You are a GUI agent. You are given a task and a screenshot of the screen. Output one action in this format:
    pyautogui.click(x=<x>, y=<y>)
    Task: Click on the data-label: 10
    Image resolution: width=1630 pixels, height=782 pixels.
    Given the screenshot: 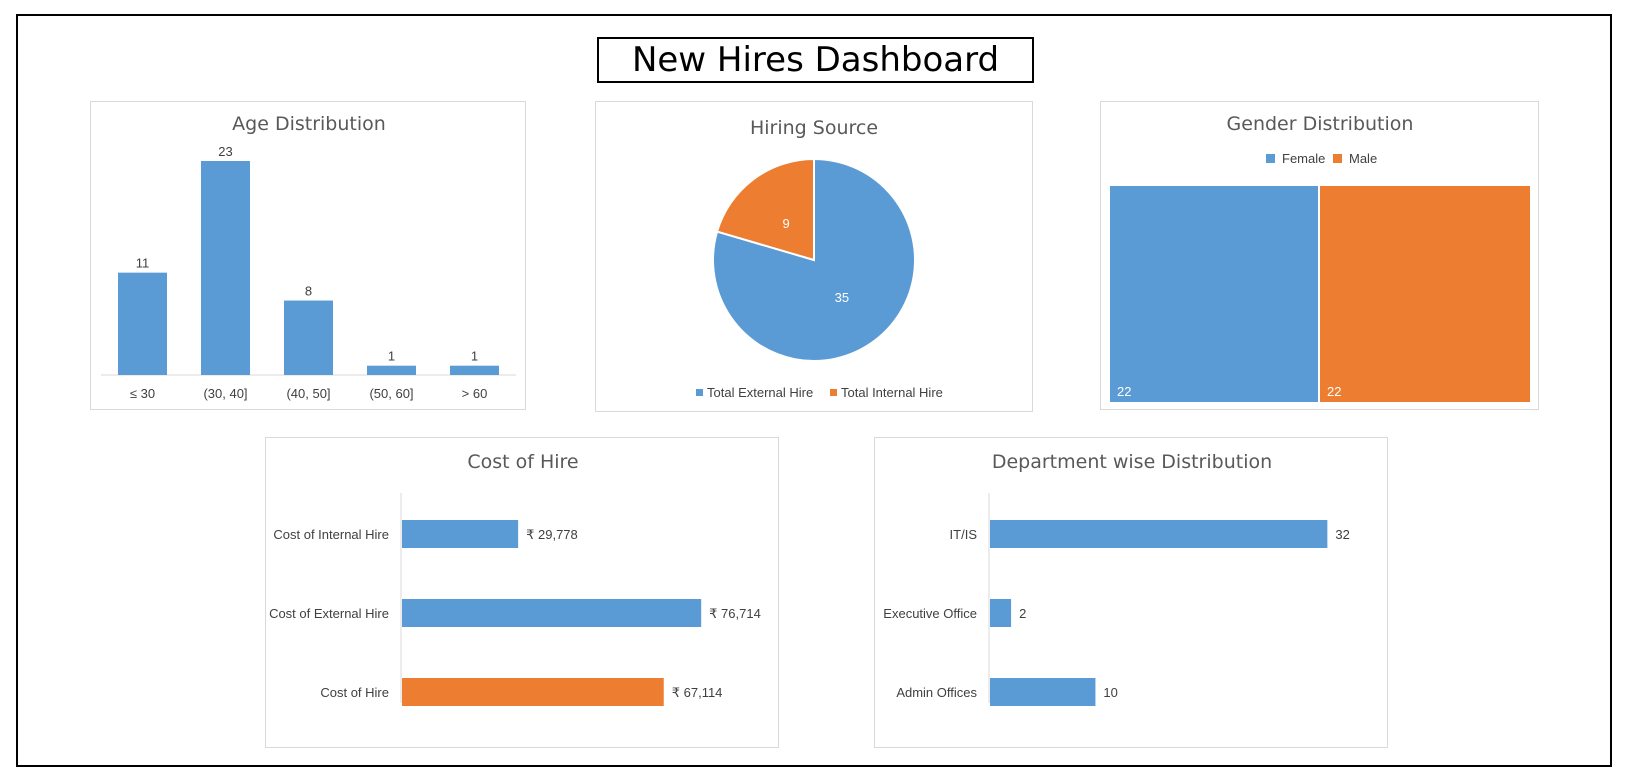 What is the action you would take?
    pyautogui.click(x=1110, y=692)
    